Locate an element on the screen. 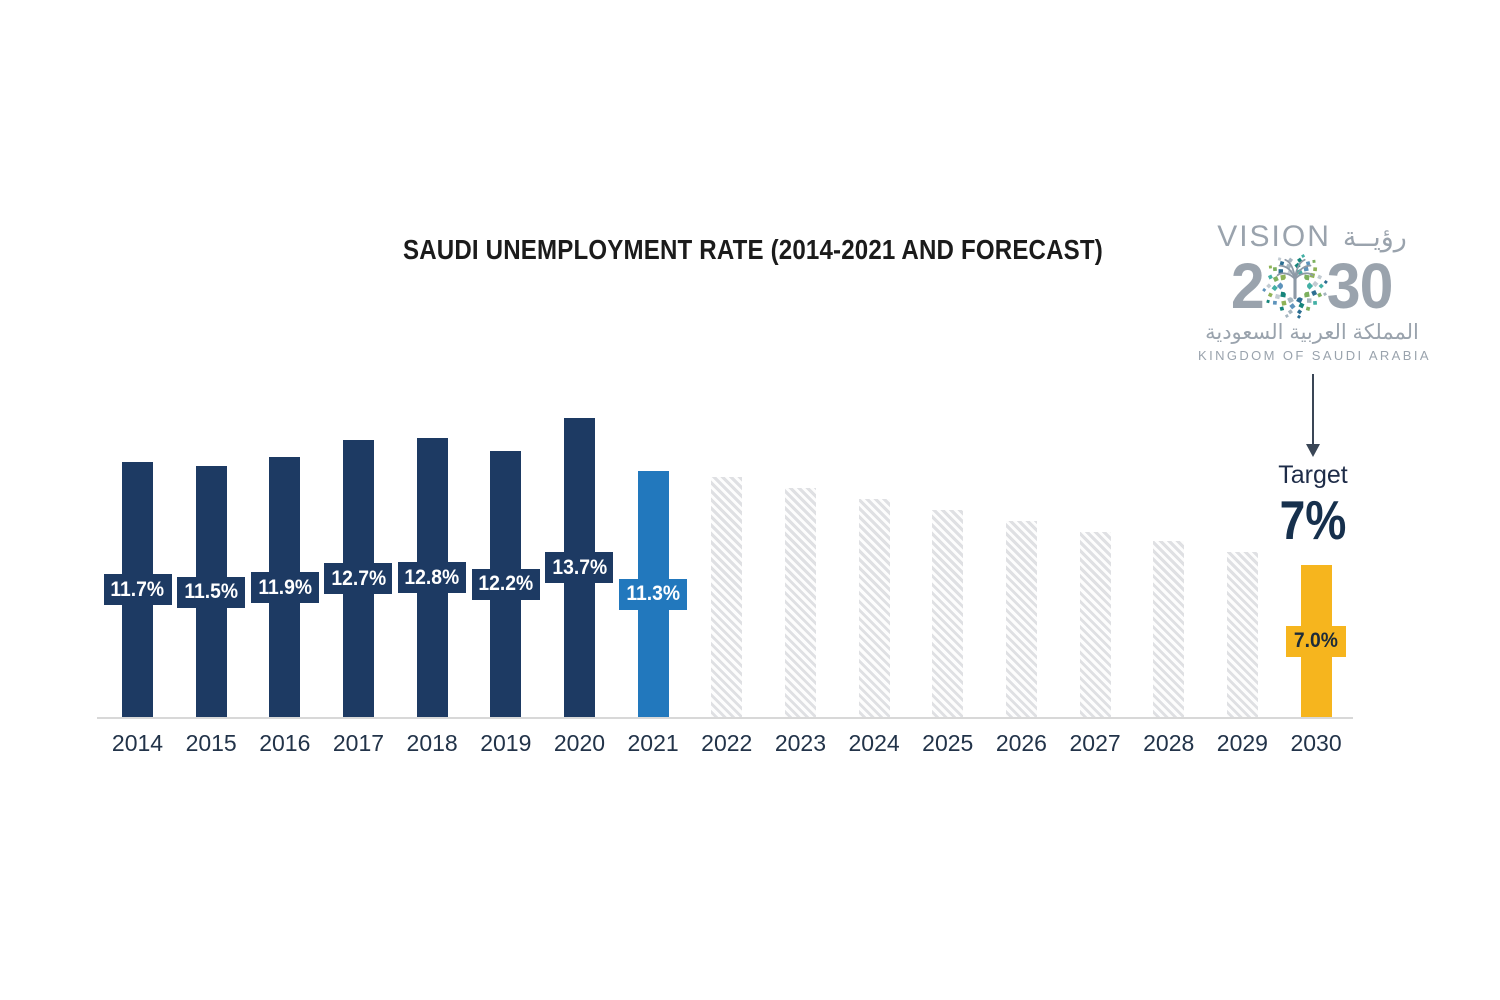 Image resolution: width=1500 pixels, height=1000 pixels. x-tick-2017: 2017 is located at coordinates (358, 743).